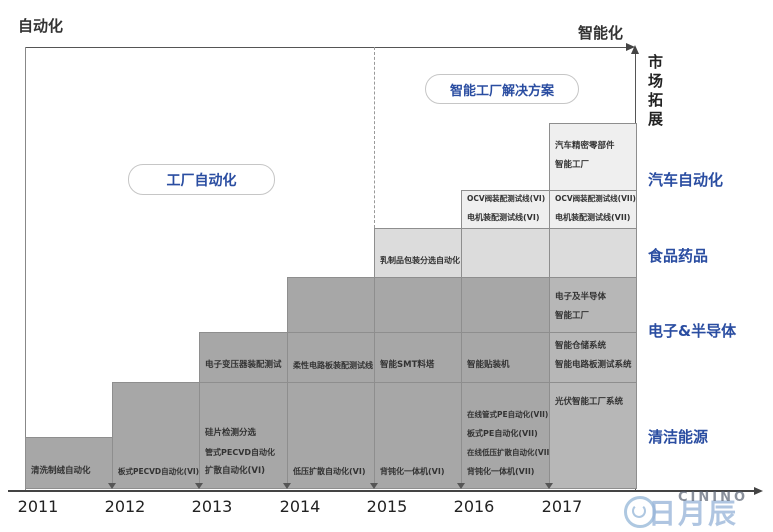 The image size is (773, 532). I want to click on year-label-2011: 2011, so click(38, 506).